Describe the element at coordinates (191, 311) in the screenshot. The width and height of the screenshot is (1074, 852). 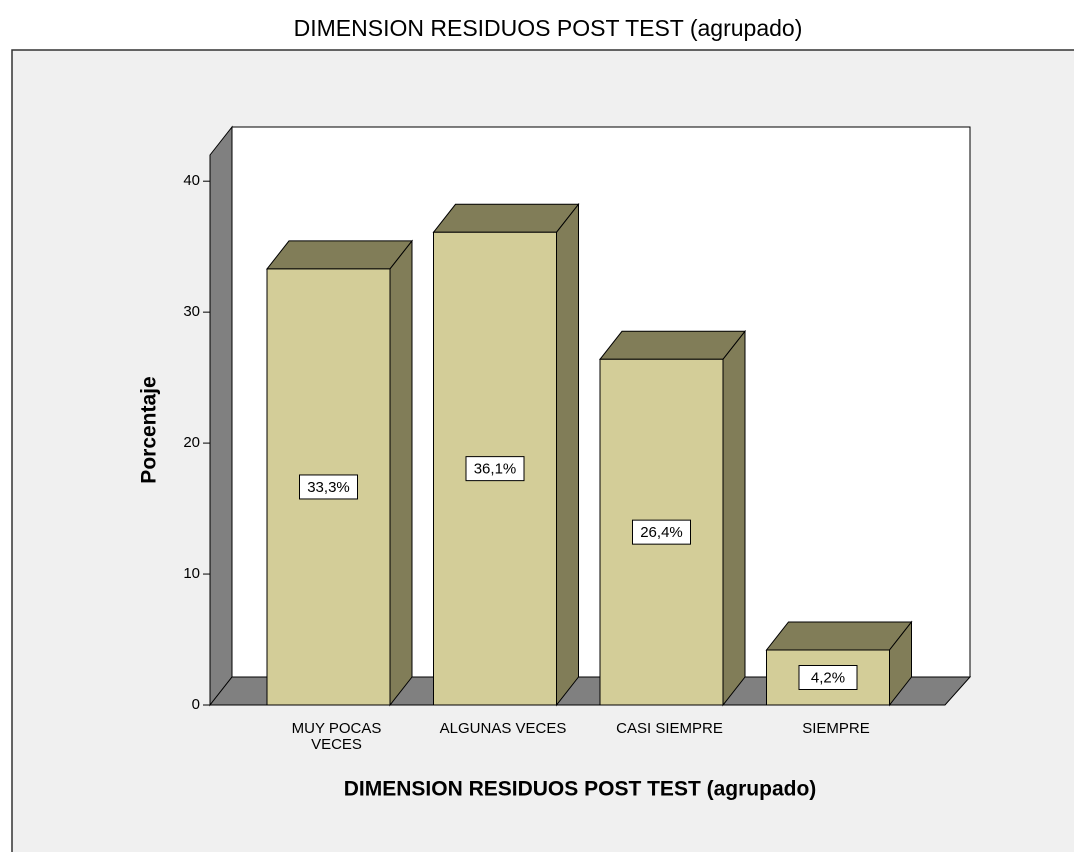
I see `y-tick-label: 30` at that location.